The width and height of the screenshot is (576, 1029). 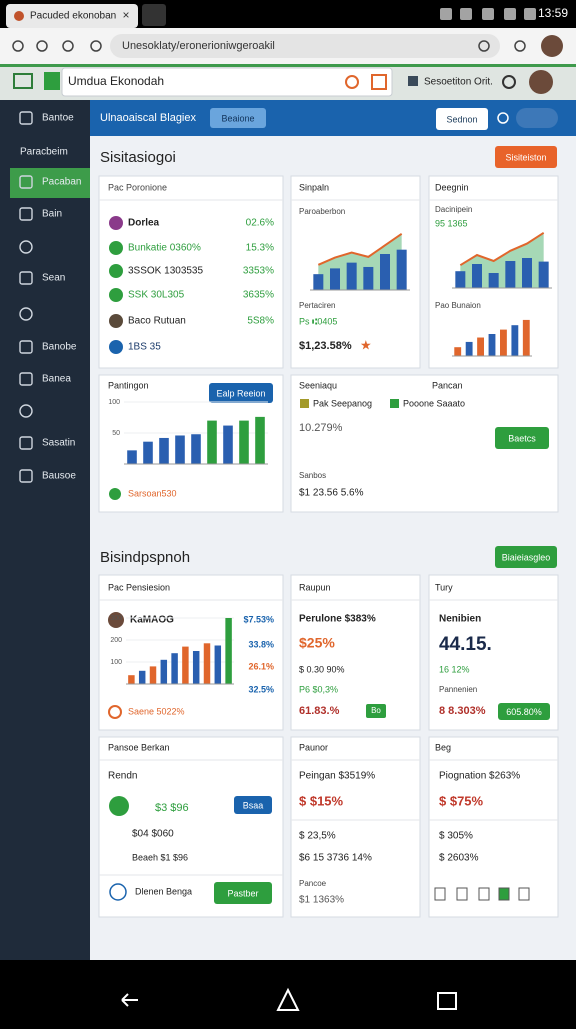 I want to click on label: Piognation $263%, so click(x=479, y=776).